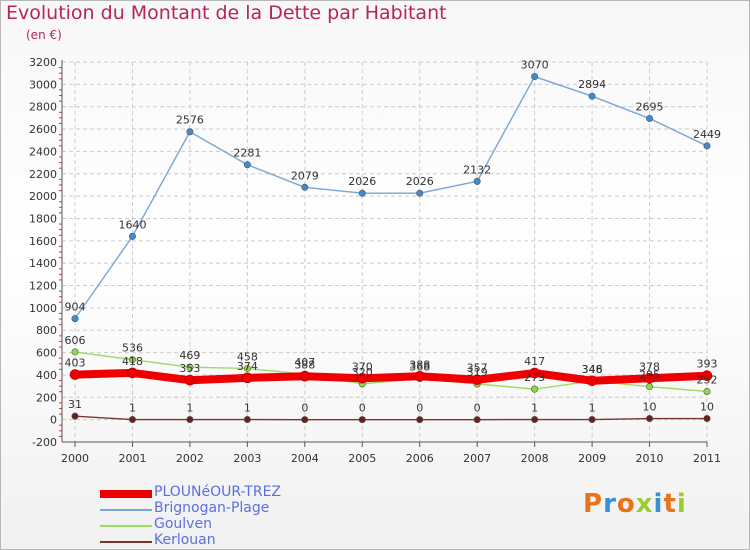 Image resolution: width=750 pixels, height=550 pixels. I want to click on y-tick-label: 1200, so click(43, 286).